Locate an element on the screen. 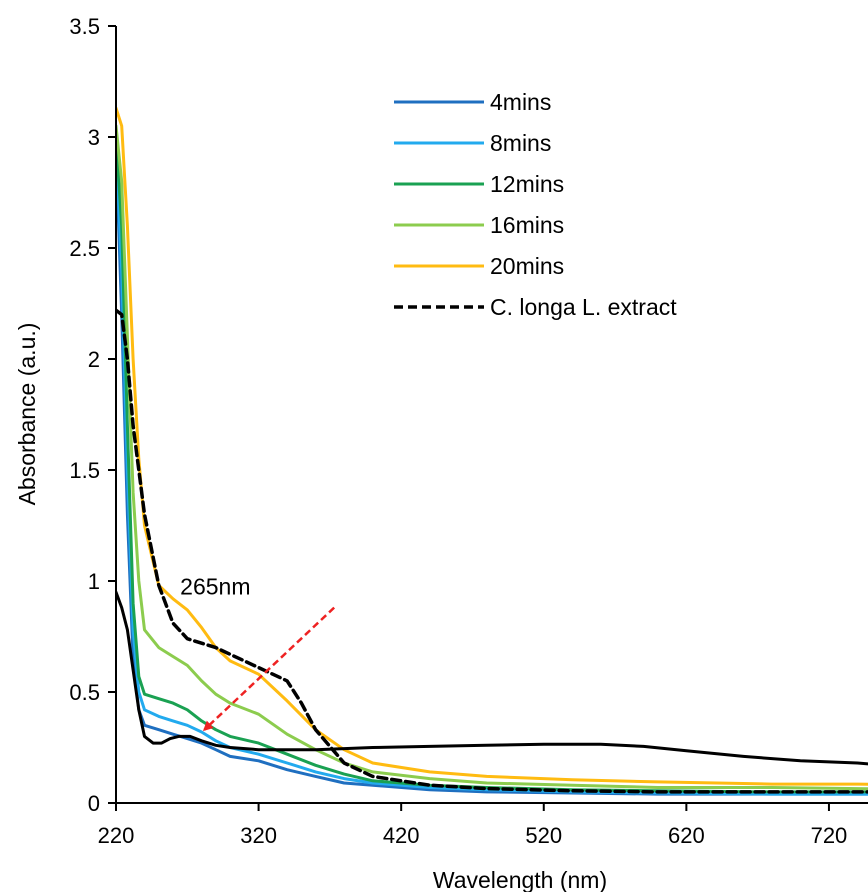 This screenshot has height=892, width=868. x-tick-label: 320 is located at coordinates (258, 835).